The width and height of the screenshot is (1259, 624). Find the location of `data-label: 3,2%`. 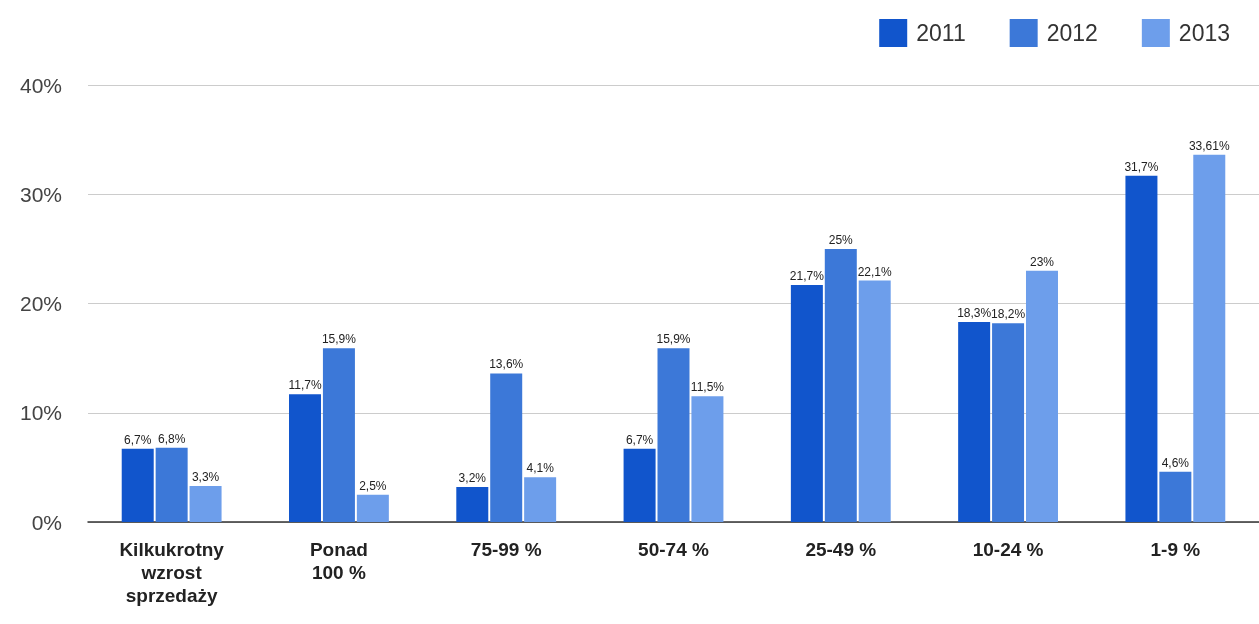

data-label: 3,2% is located at coordinates (472, 478).